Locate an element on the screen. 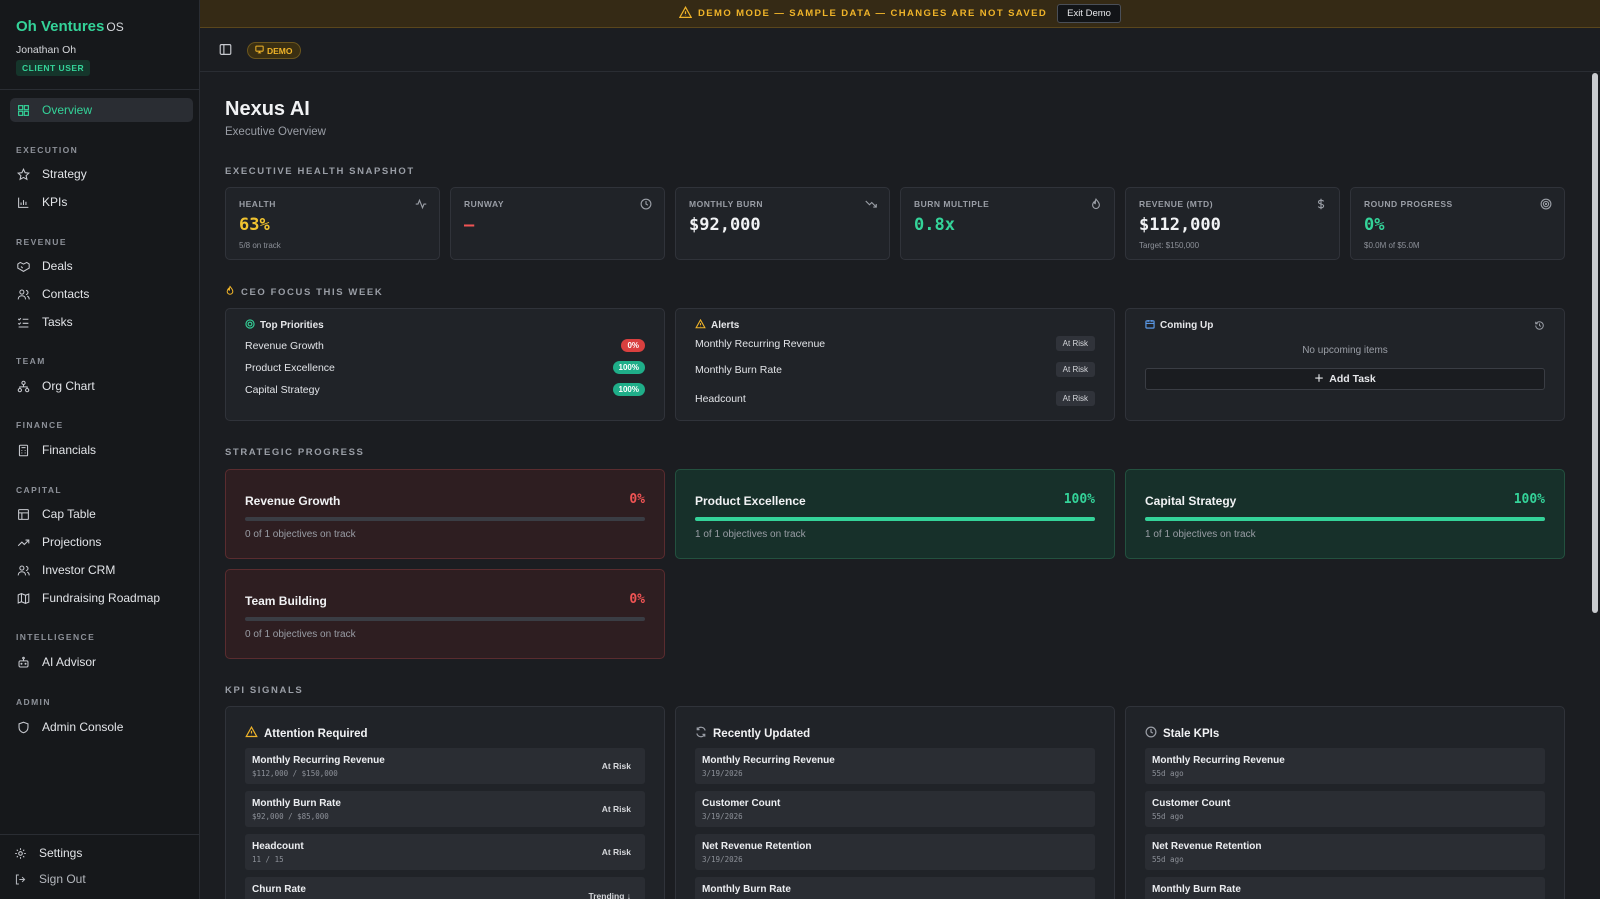  sidebar-item-label: Cap Table is located at coordinates (69, 514).